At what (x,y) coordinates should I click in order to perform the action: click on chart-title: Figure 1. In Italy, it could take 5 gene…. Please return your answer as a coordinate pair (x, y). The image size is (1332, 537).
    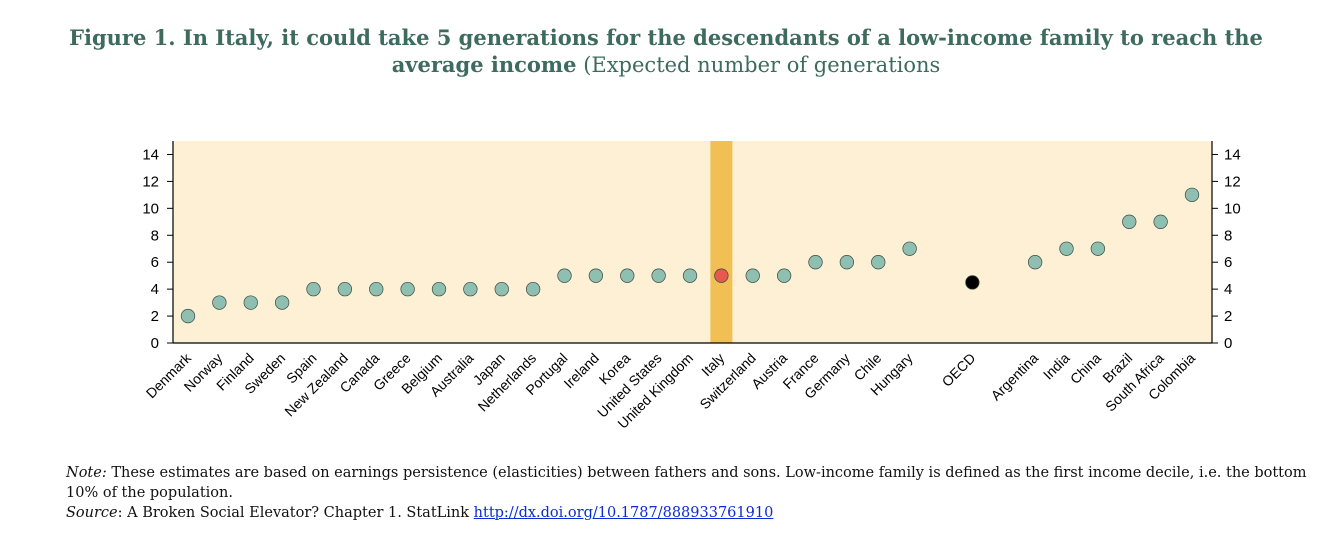
    Looking at the image, I should click on (666, 51).